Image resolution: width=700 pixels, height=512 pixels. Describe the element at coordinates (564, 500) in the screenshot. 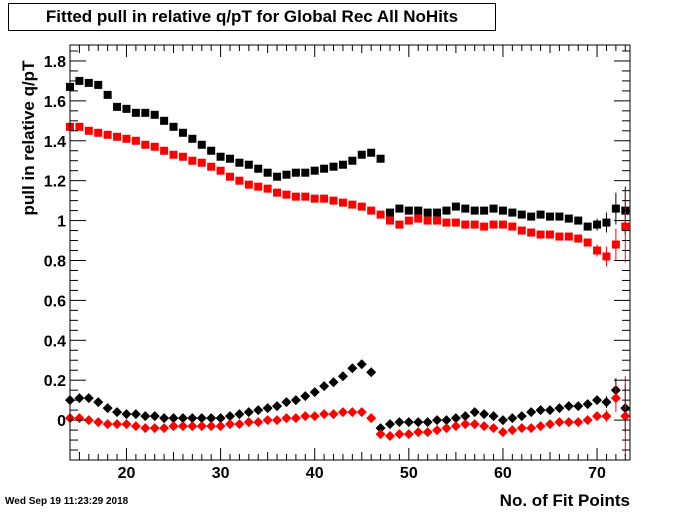

I see `x-axis-label: No. of Fit Points` at that location.